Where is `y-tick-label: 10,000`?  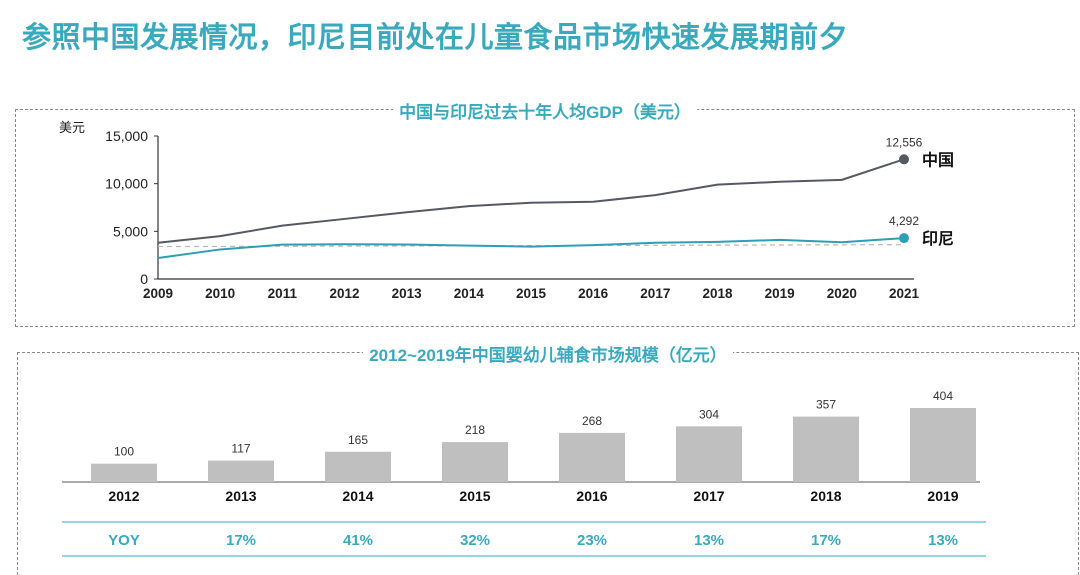
y-tick-label: 10,000 is located at coordinates (126, 184).